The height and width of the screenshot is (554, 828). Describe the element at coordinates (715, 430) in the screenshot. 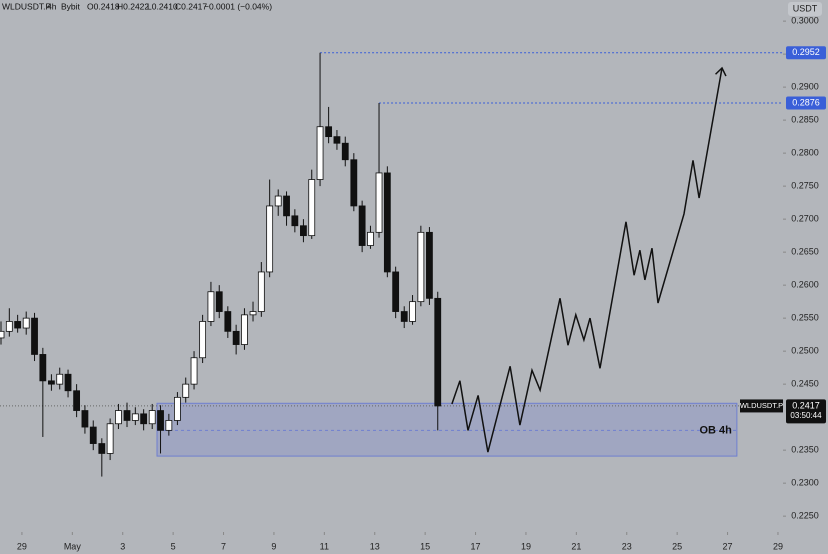

I see `ob-label: OB 4h` at that location.